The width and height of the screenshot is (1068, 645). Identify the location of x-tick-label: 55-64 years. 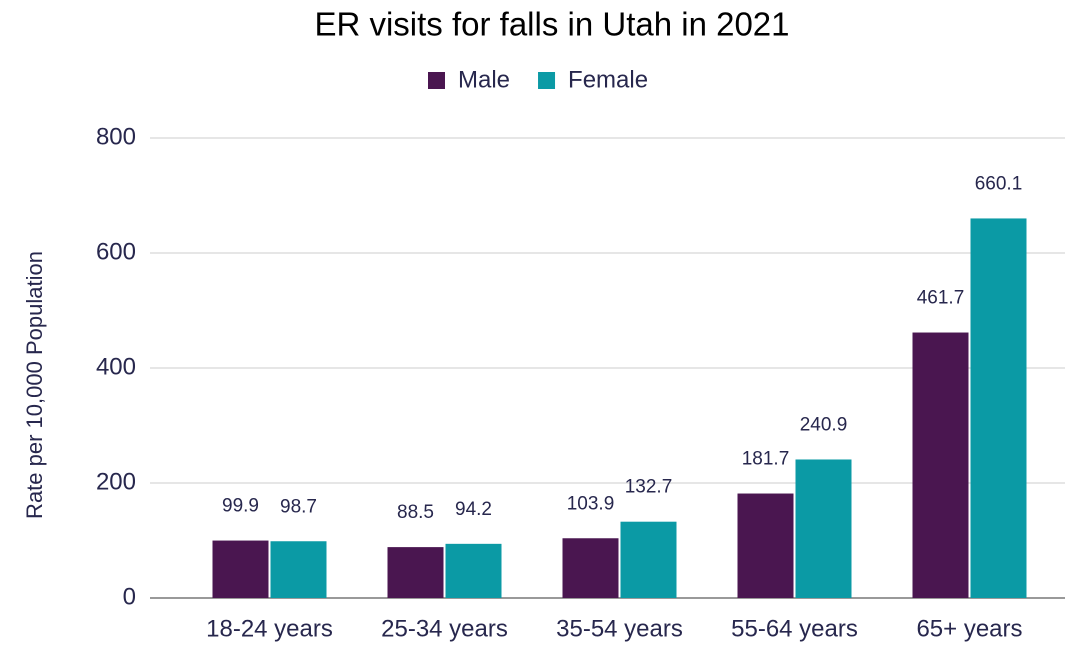
(794, 628).